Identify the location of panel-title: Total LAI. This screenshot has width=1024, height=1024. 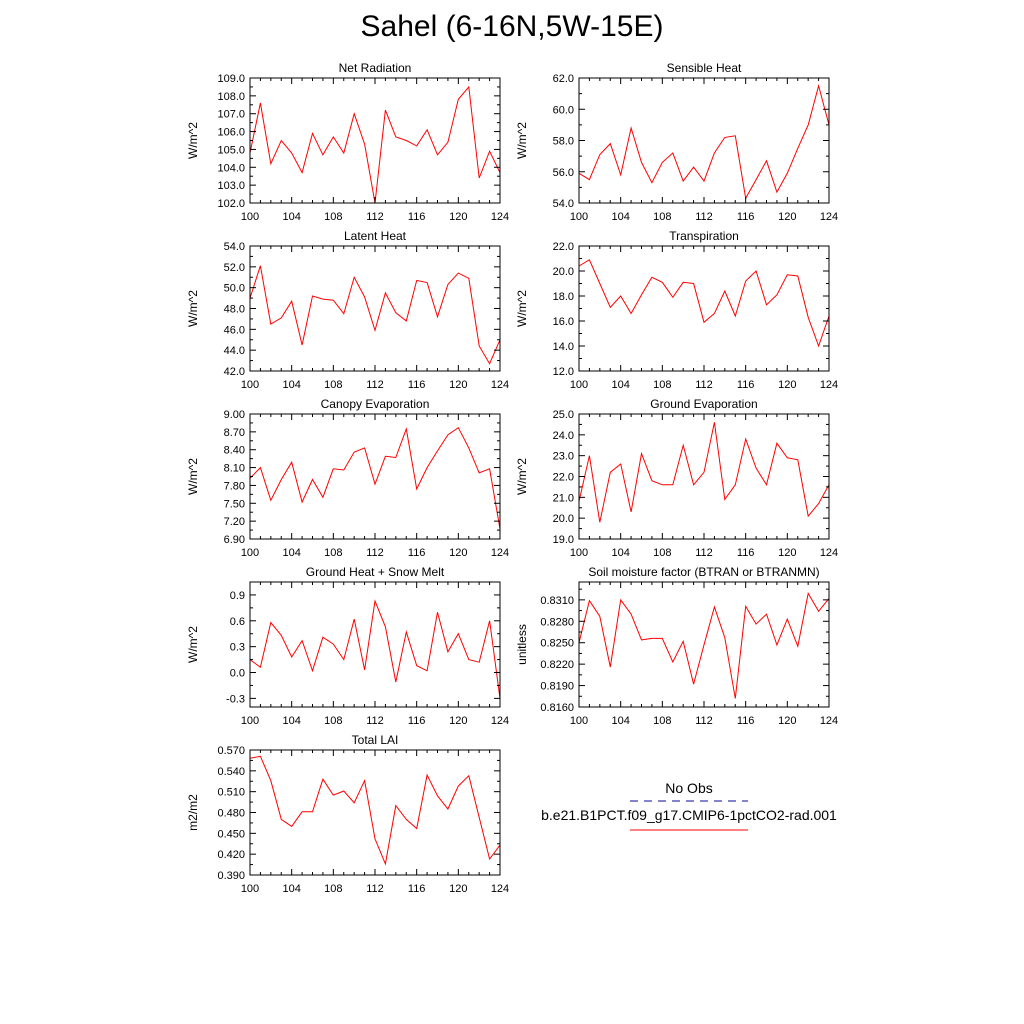
(375, 740).